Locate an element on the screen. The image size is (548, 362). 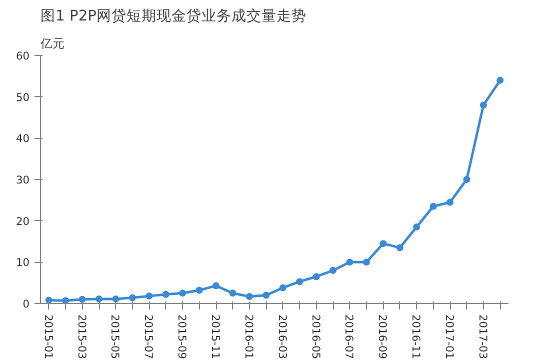
chart-title: 图1 P2P网贷短期现金贷业务成交量走势 is located at coordinates (173, 16).